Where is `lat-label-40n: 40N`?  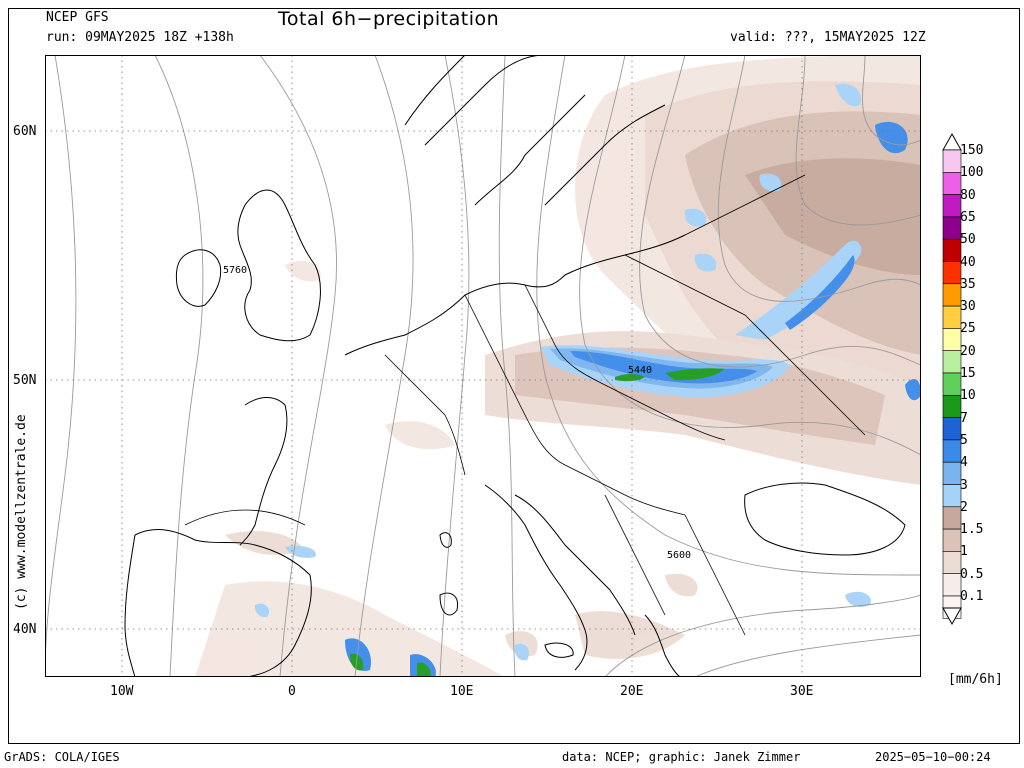
lat-label-40n: 40N is located at coordinates (25, 629).